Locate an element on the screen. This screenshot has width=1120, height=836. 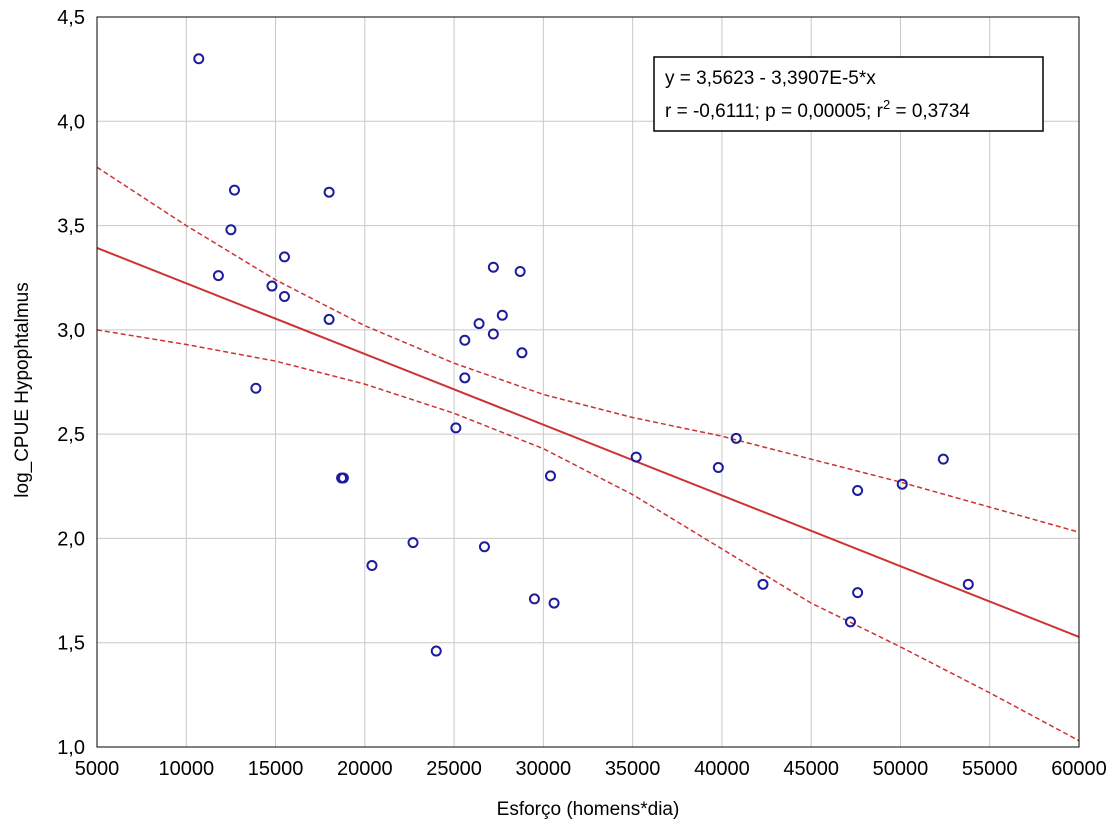
legend-stats: r = -0,6111; p = 0,00005; r2 = 0,3734 is located at coordinates (817, 109).